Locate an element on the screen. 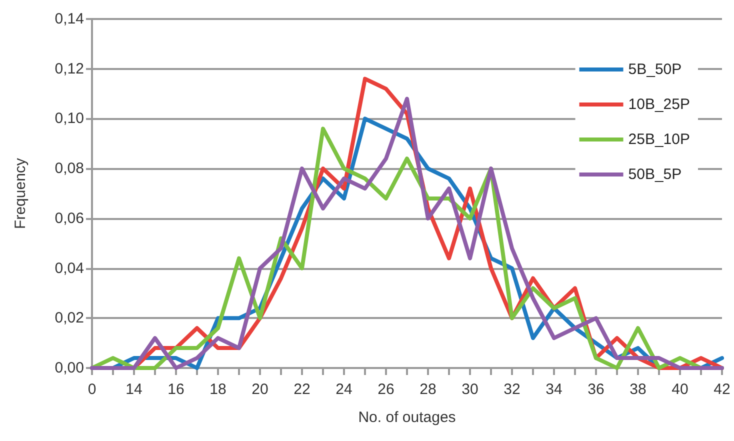 The image size is (734, 441). y-tick-label: 0,14 is located at coordinates (69, 19).